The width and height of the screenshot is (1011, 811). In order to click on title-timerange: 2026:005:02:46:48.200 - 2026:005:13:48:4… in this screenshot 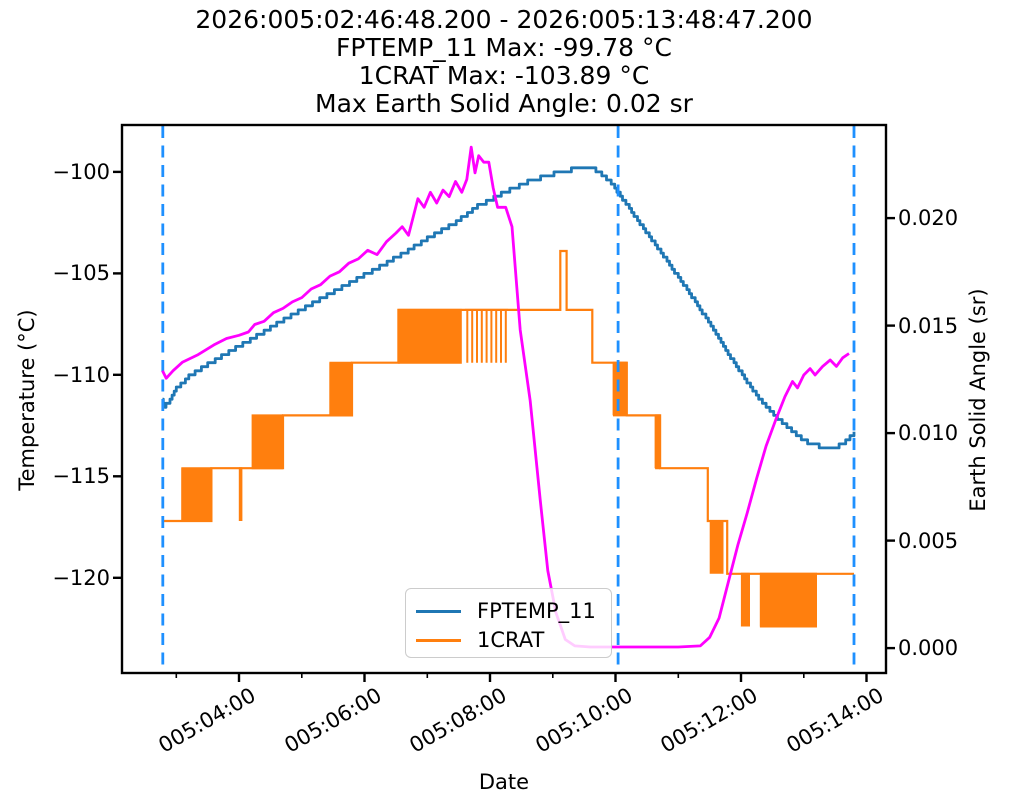, I will do `click(504, 19)`.